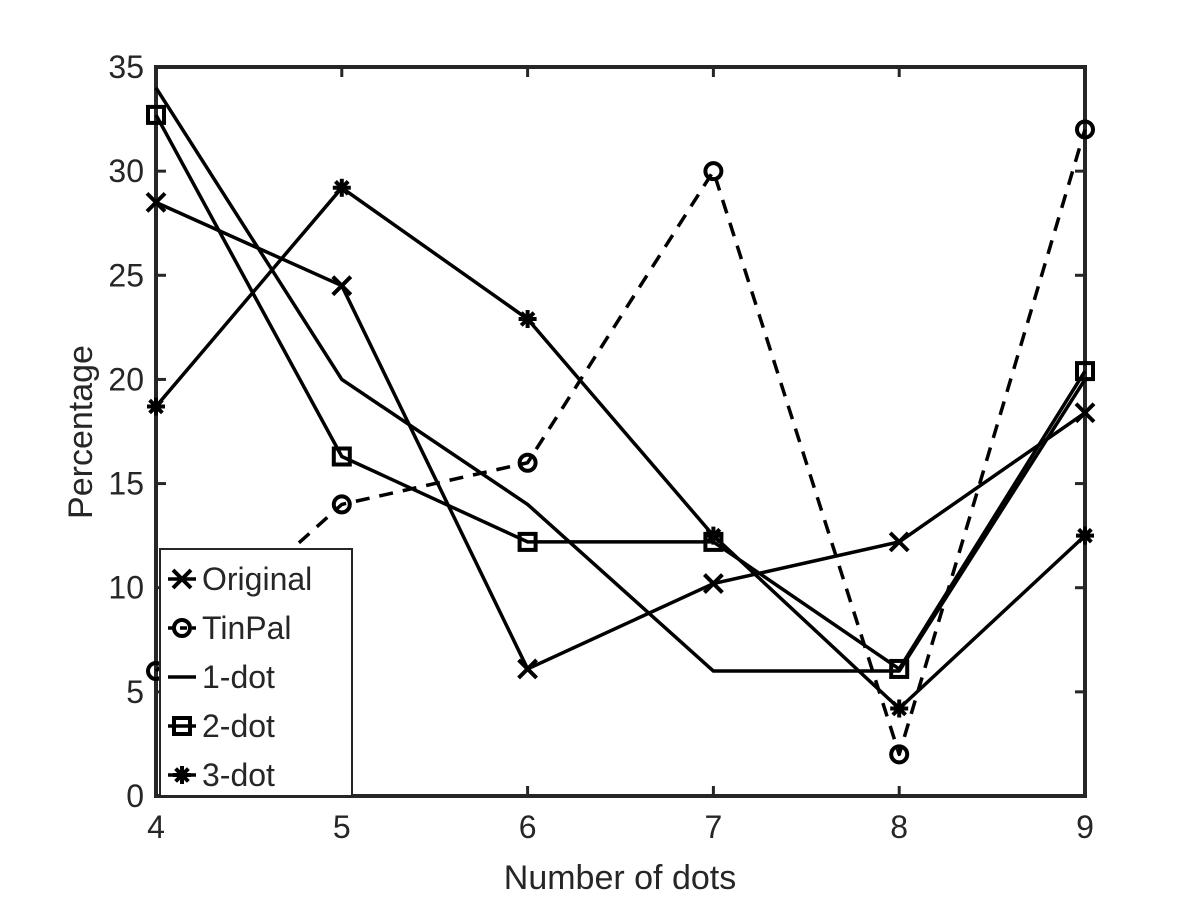 This screenshot has height=898, width=1200. What do you see at coordinates (528, 827) in the screenshot?
I see `x-tick-label: 6` at bounding box center [528, 827].